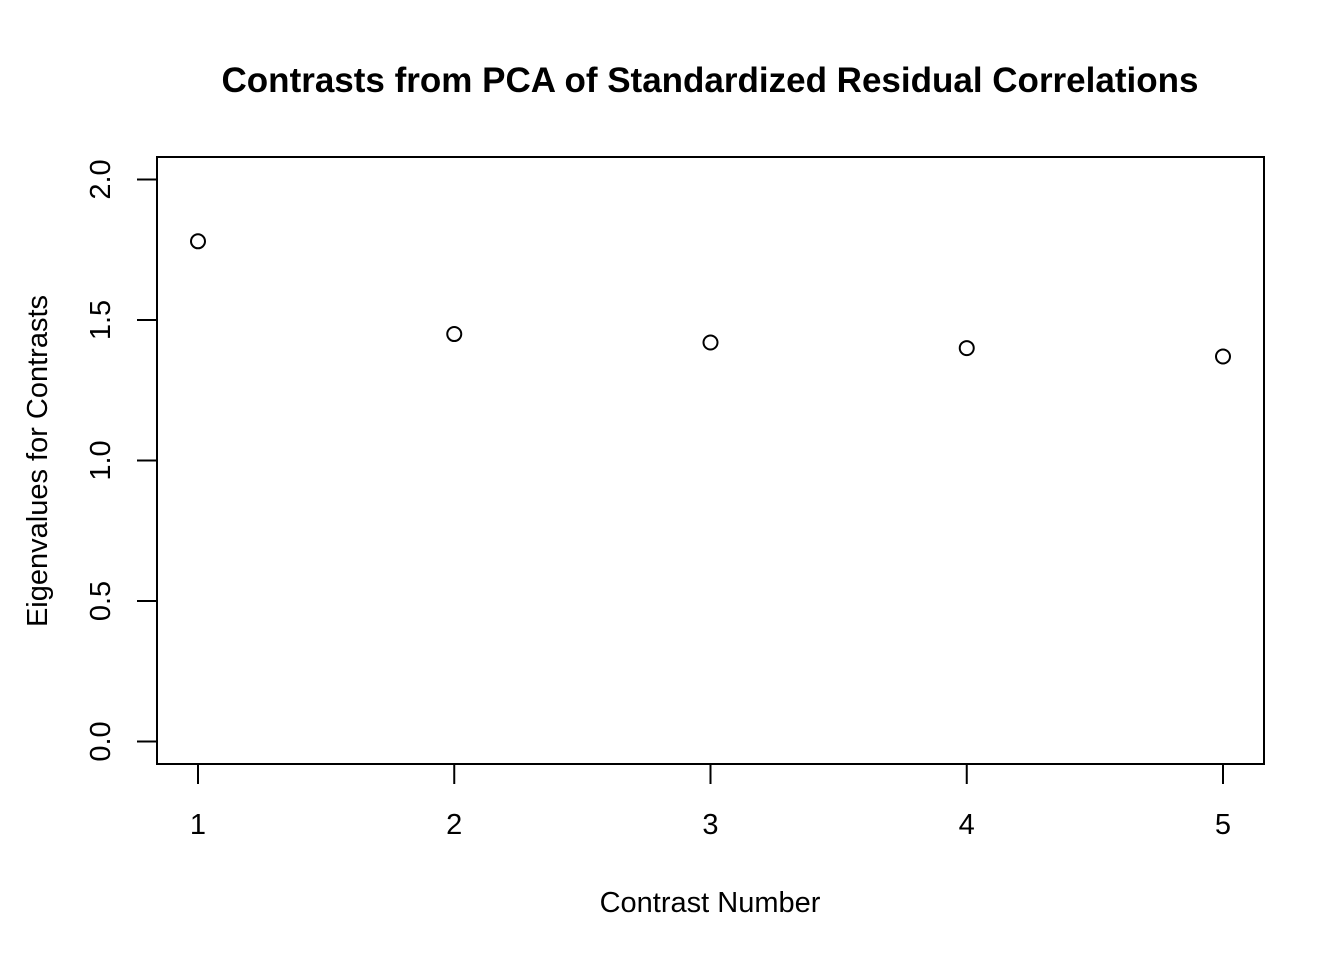 The height and width of the screenshot is (960, 1344). What do you see at coordinates (101, 601) in the screenshot?
I see `y-tick-label: 0.5` at bounding box center [101, 601].